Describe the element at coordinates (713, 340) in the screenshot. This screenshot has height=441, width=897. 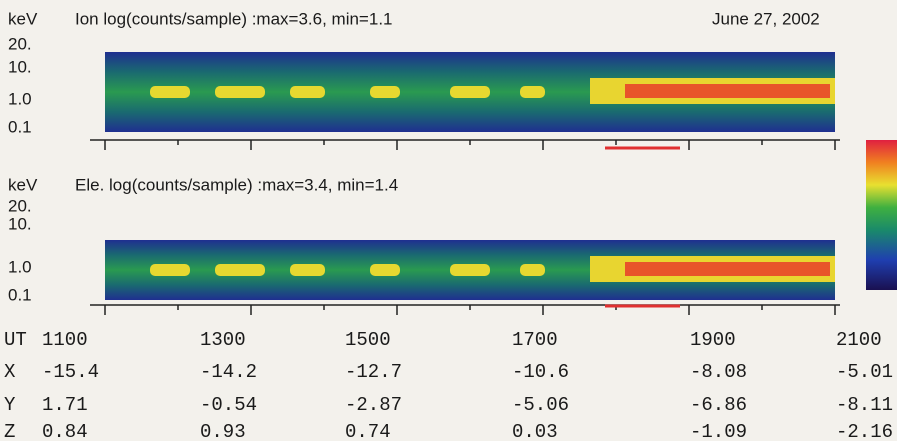
I see `cell: 1900` at that location.